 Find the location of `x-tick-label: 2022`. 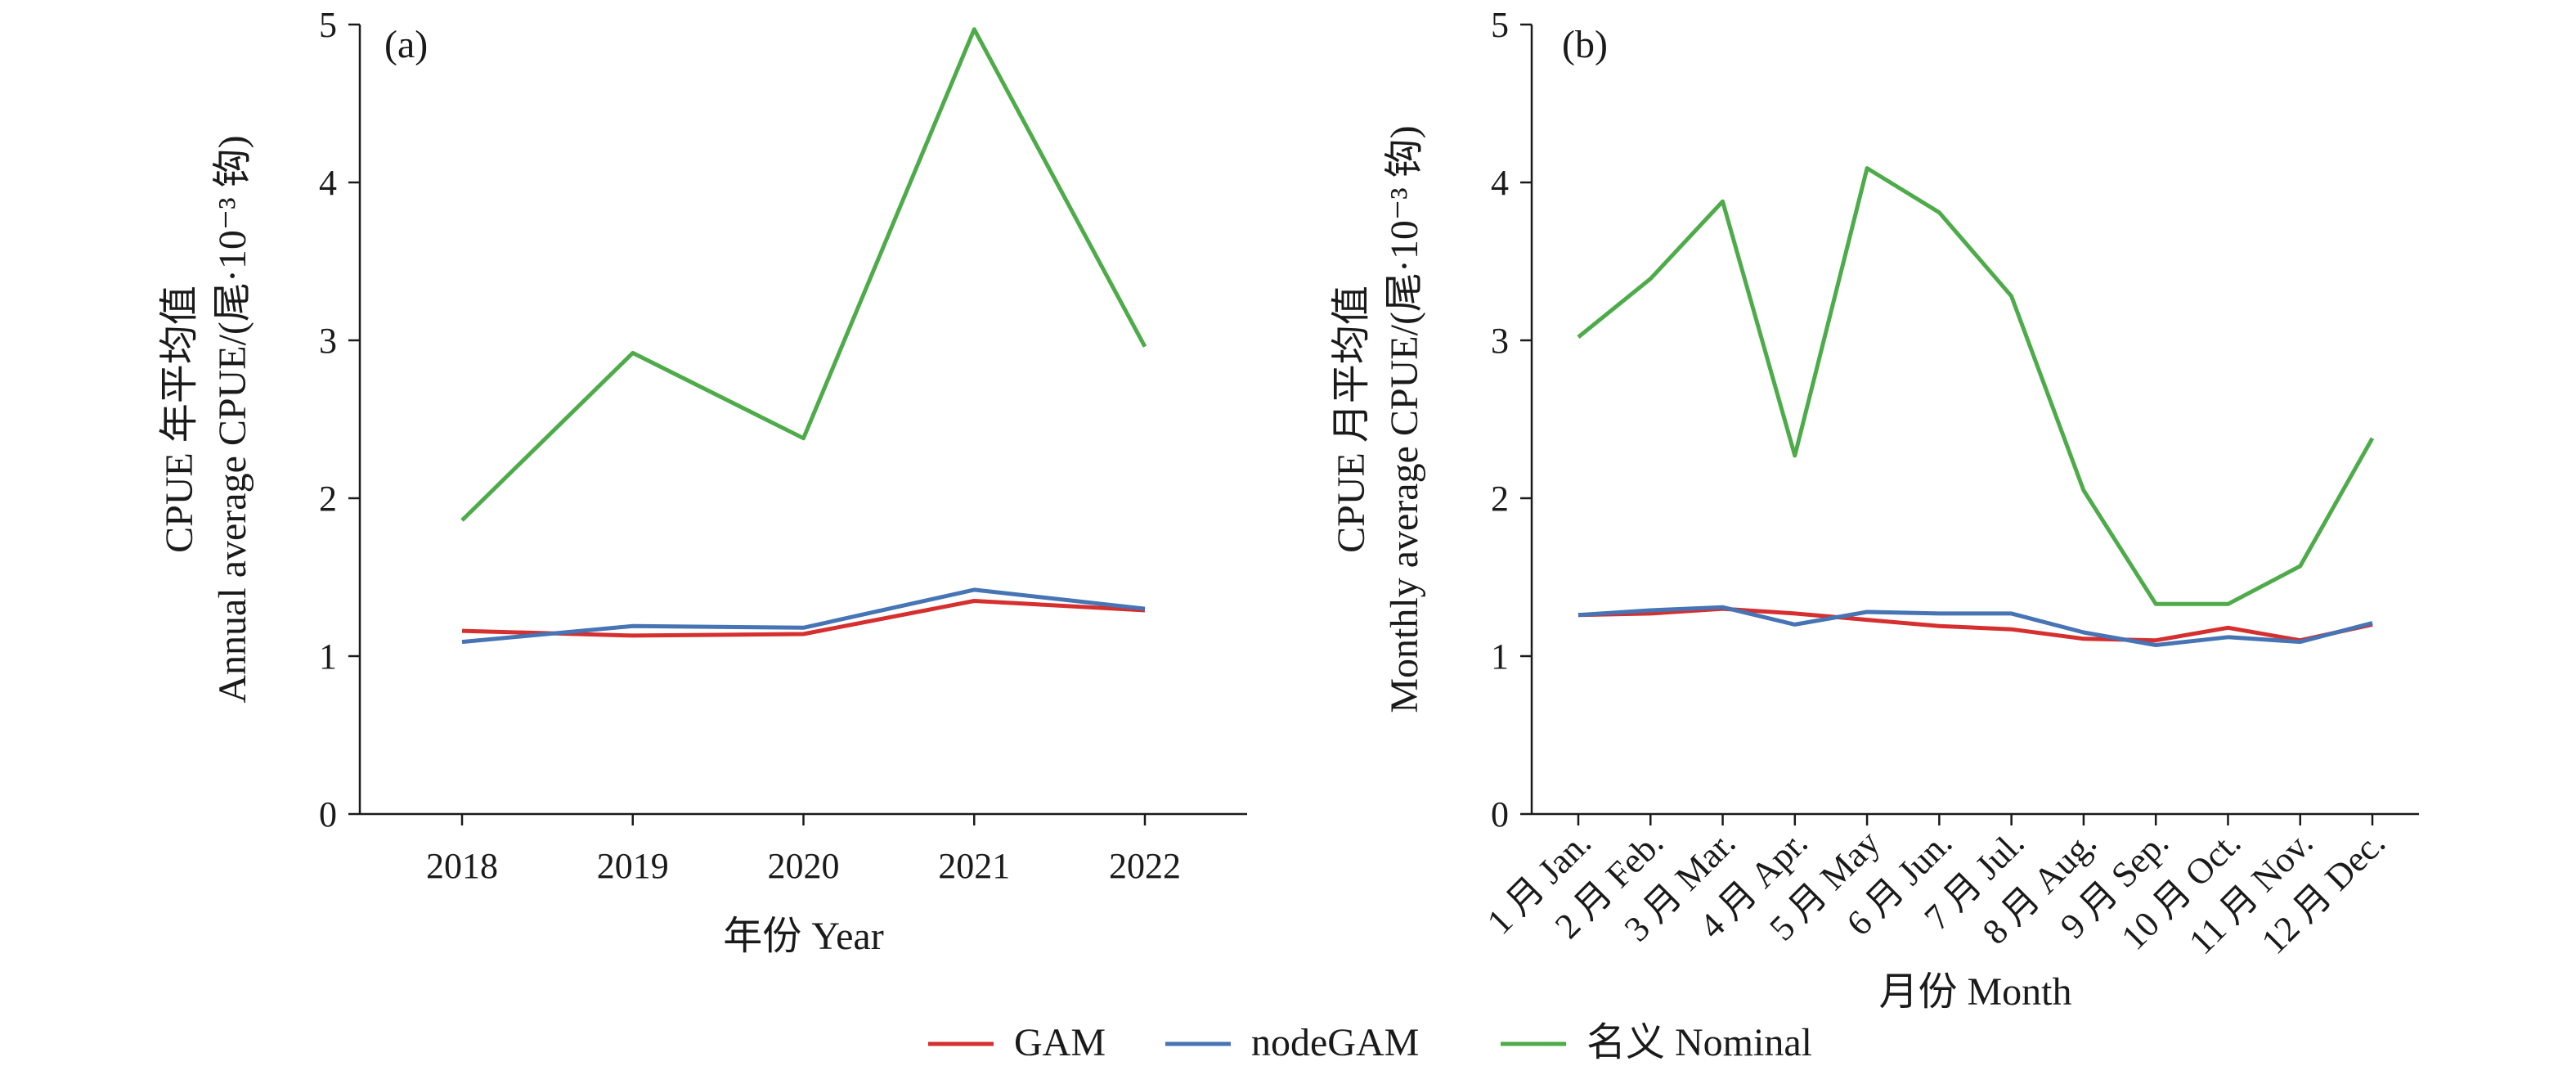

x-tick-label: 2022 is located at coordinates (1145, 866).